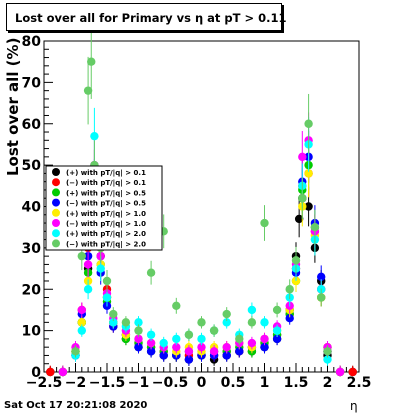  I want to click on x-tick-label: 0, so click(202, 383).